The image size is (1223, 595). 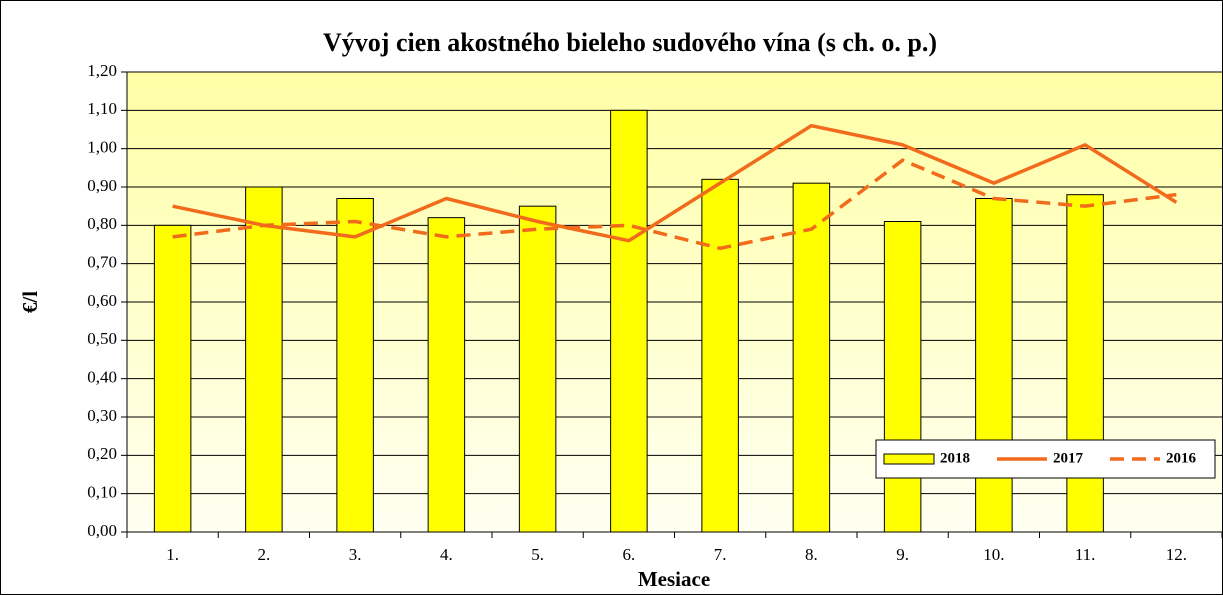 What do you see at coordinates (537, 554) in the screenshot?
I see `x-tick-label: 5.` at bounding box center [537, 554].